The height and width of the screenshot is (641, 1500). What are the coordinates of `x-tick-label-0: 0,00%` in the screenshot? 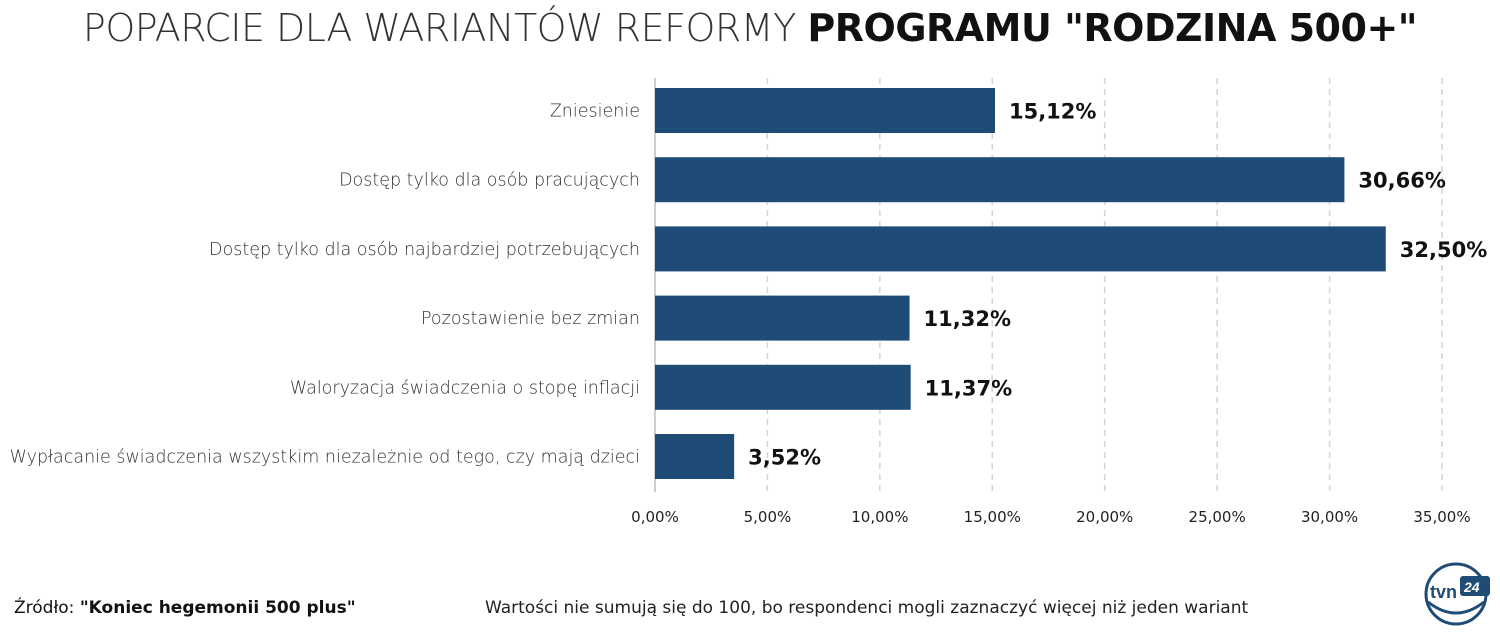 It's located at (655, 517).